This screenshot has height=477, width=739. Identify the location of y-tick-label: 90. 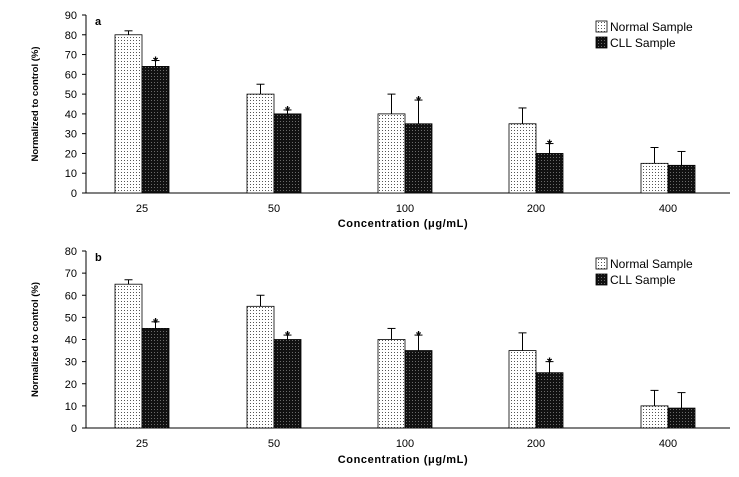
(71, 16).